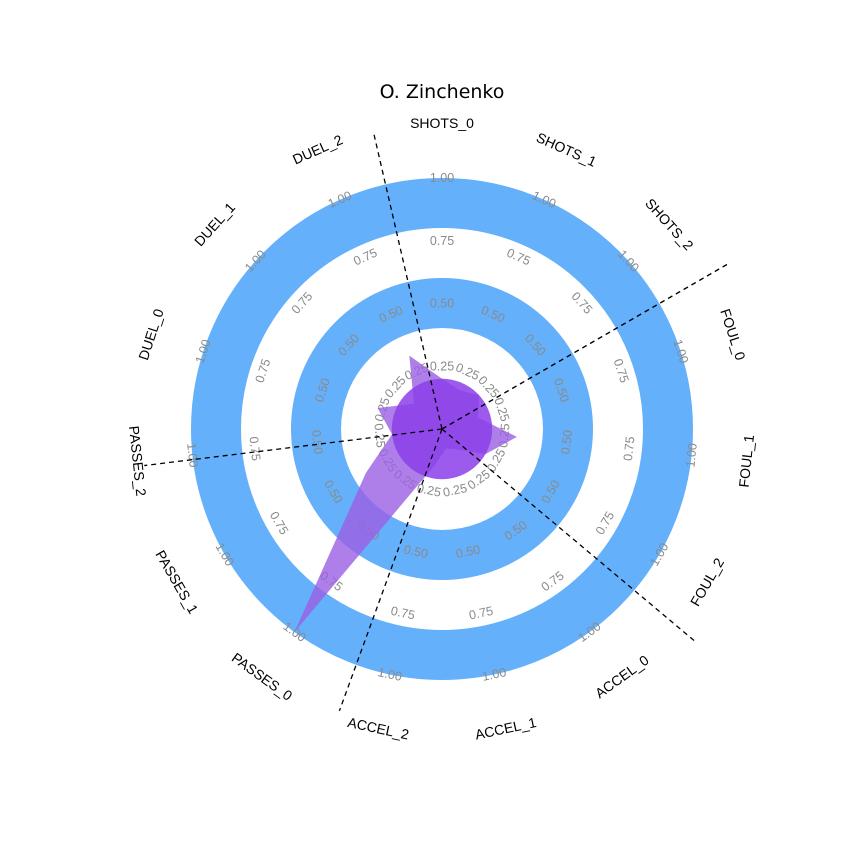  I want to click on ring-band, so click(442, 429).